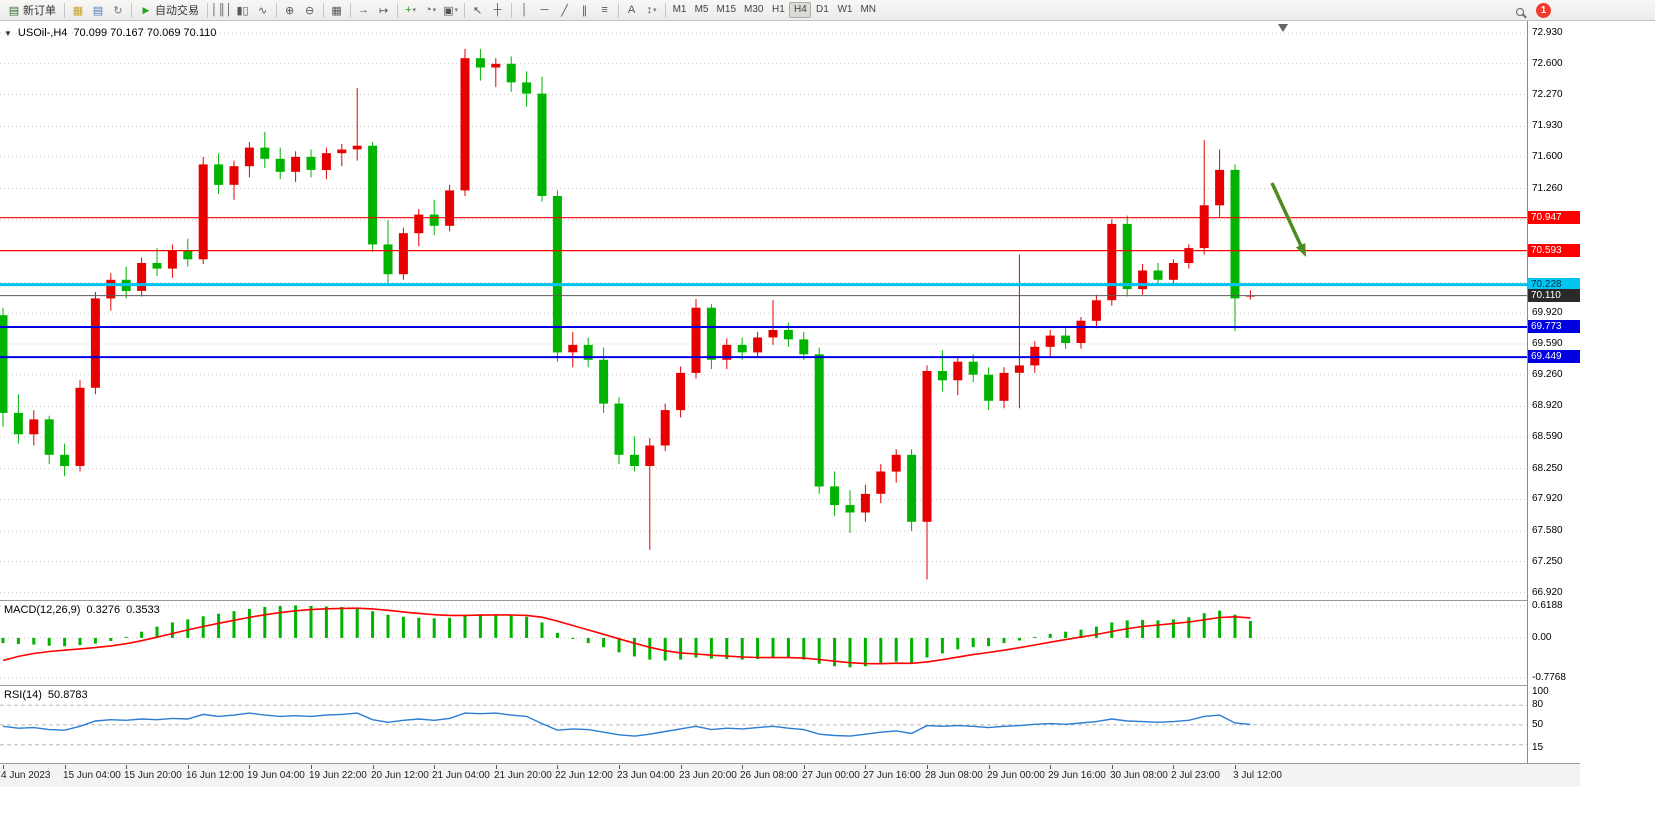  I want to click on price-tag: 70.228, so click(1554, 284).